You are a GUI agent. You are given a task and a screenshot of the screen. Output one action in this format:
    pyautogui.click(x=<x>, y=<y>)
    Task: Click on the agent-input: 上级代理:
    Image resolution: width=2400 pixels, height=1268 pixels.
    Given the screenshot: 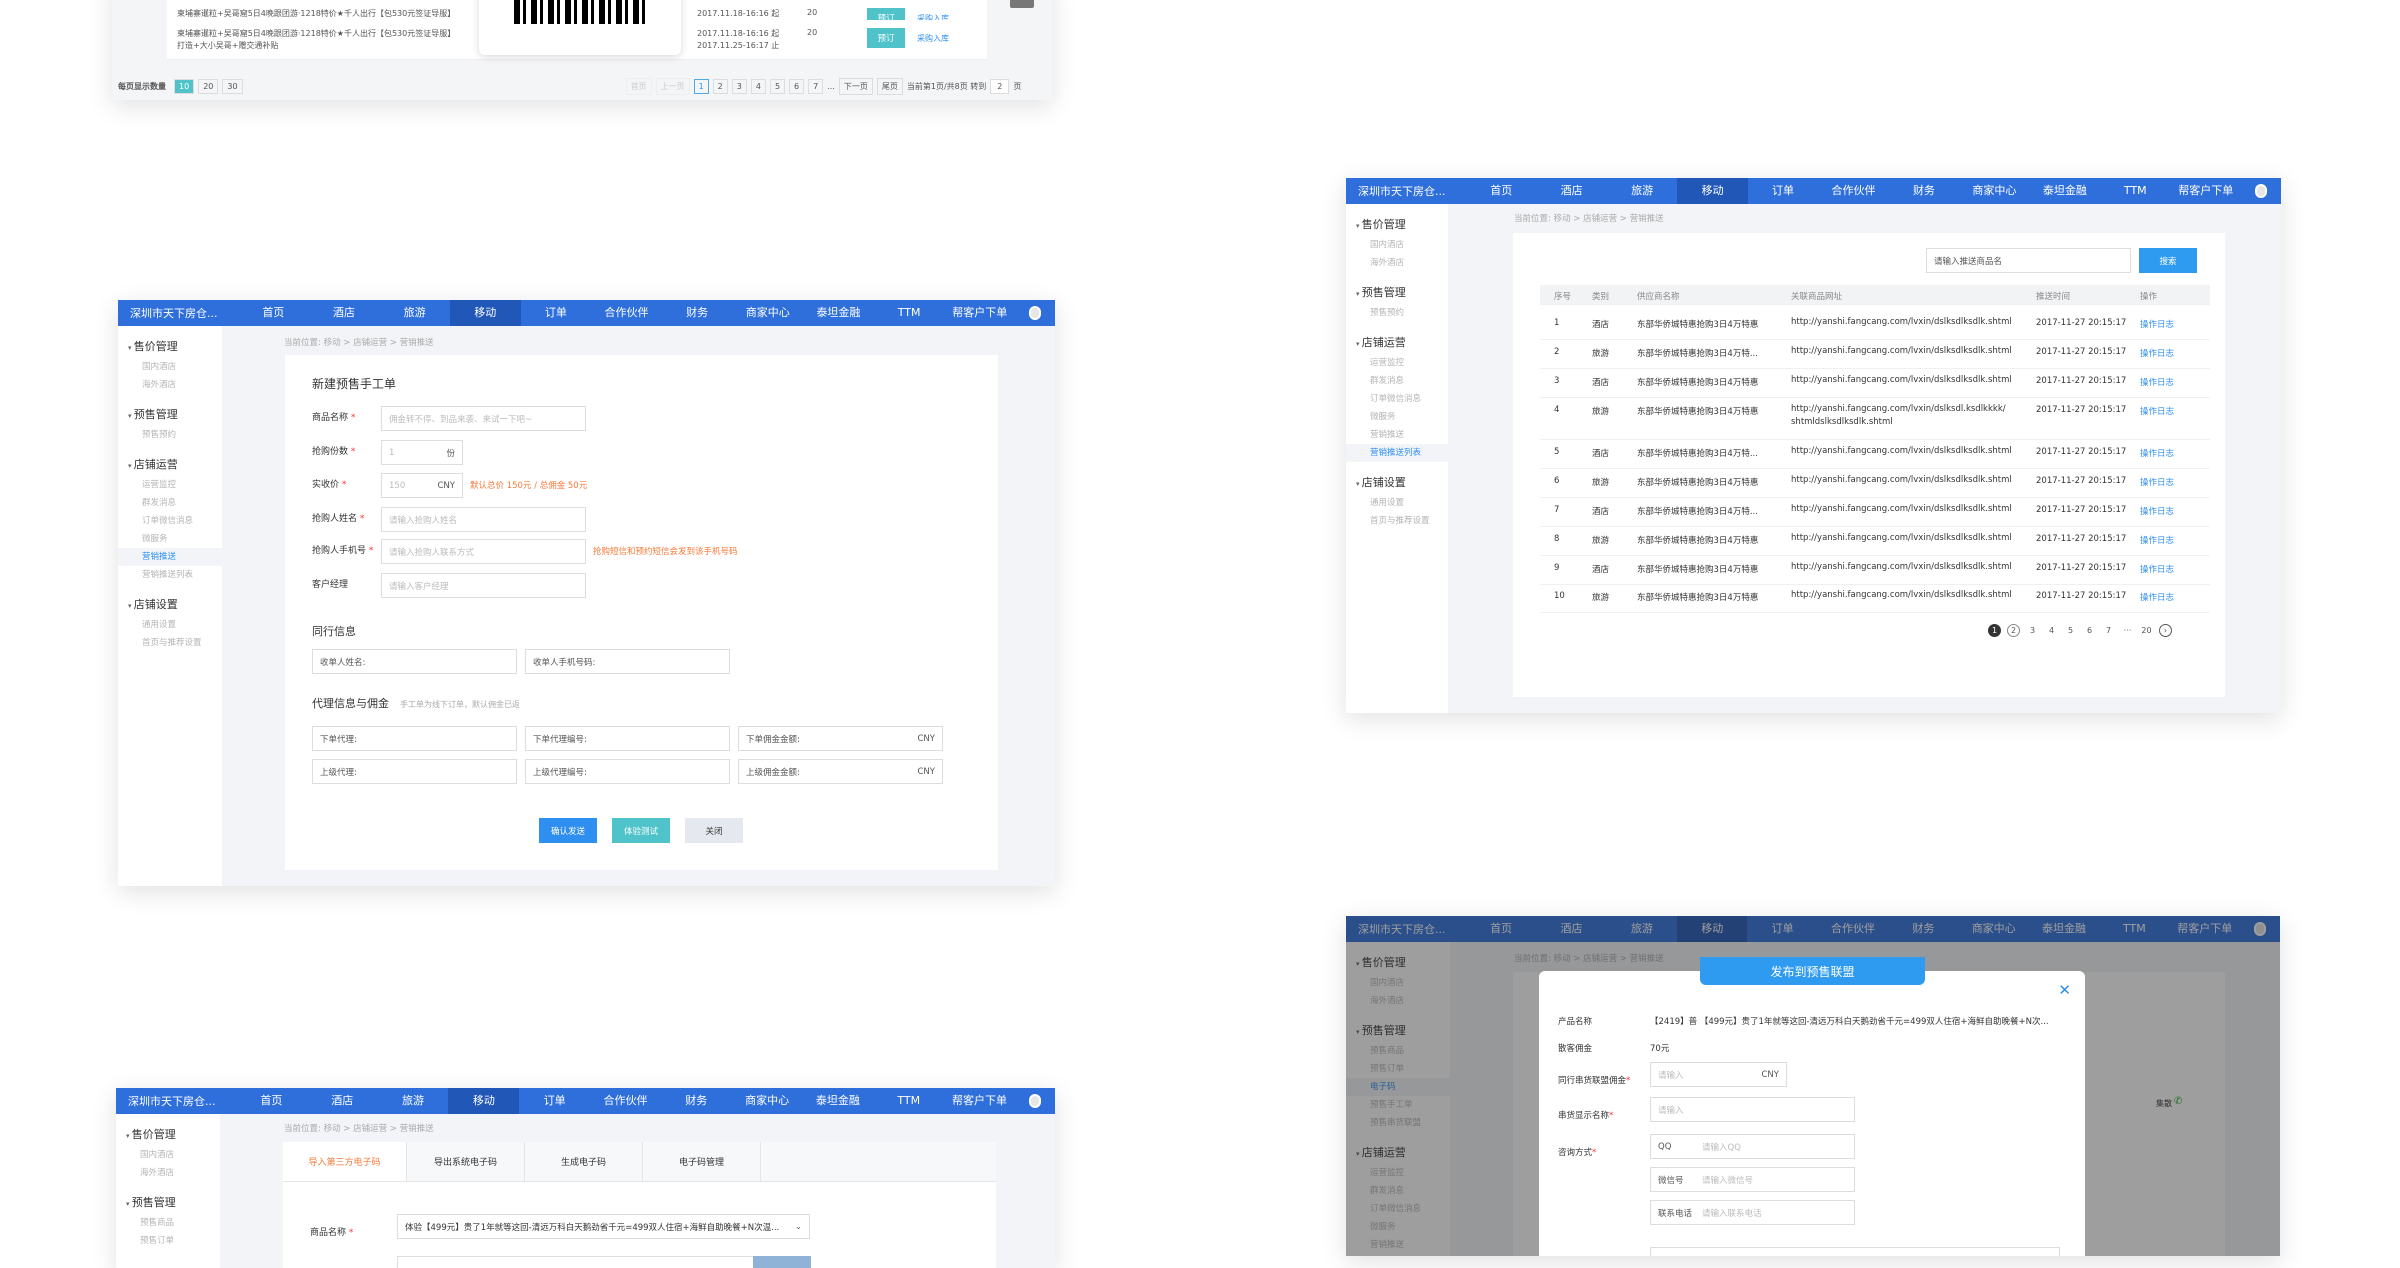 What is the action you would take?
    pyautogui.click(x=414, y=771)
    